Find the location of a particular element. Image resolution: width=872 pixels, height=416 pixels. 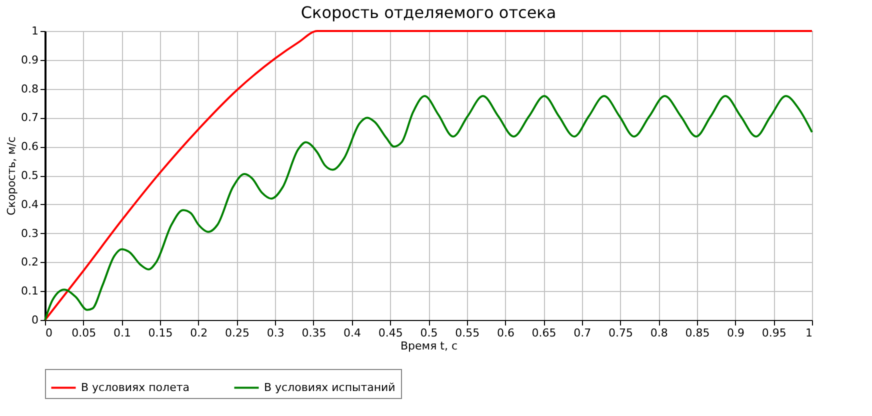

y-axis-title: Скорость, м/с is located at coordinates (11, 176).